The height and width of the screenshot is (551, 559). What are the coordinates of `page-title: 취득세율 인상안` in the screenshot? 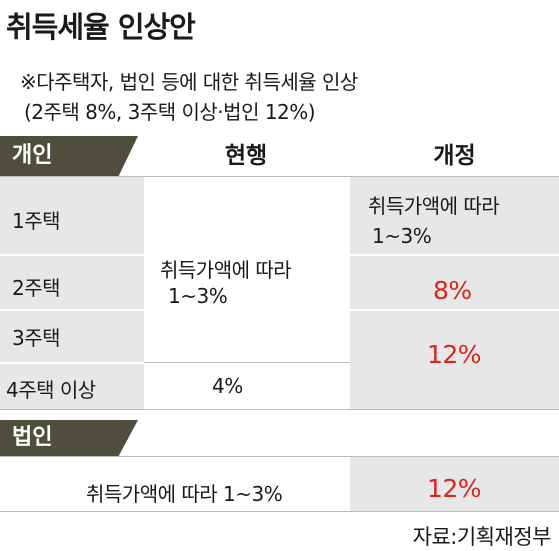 It's located at (101, 27).